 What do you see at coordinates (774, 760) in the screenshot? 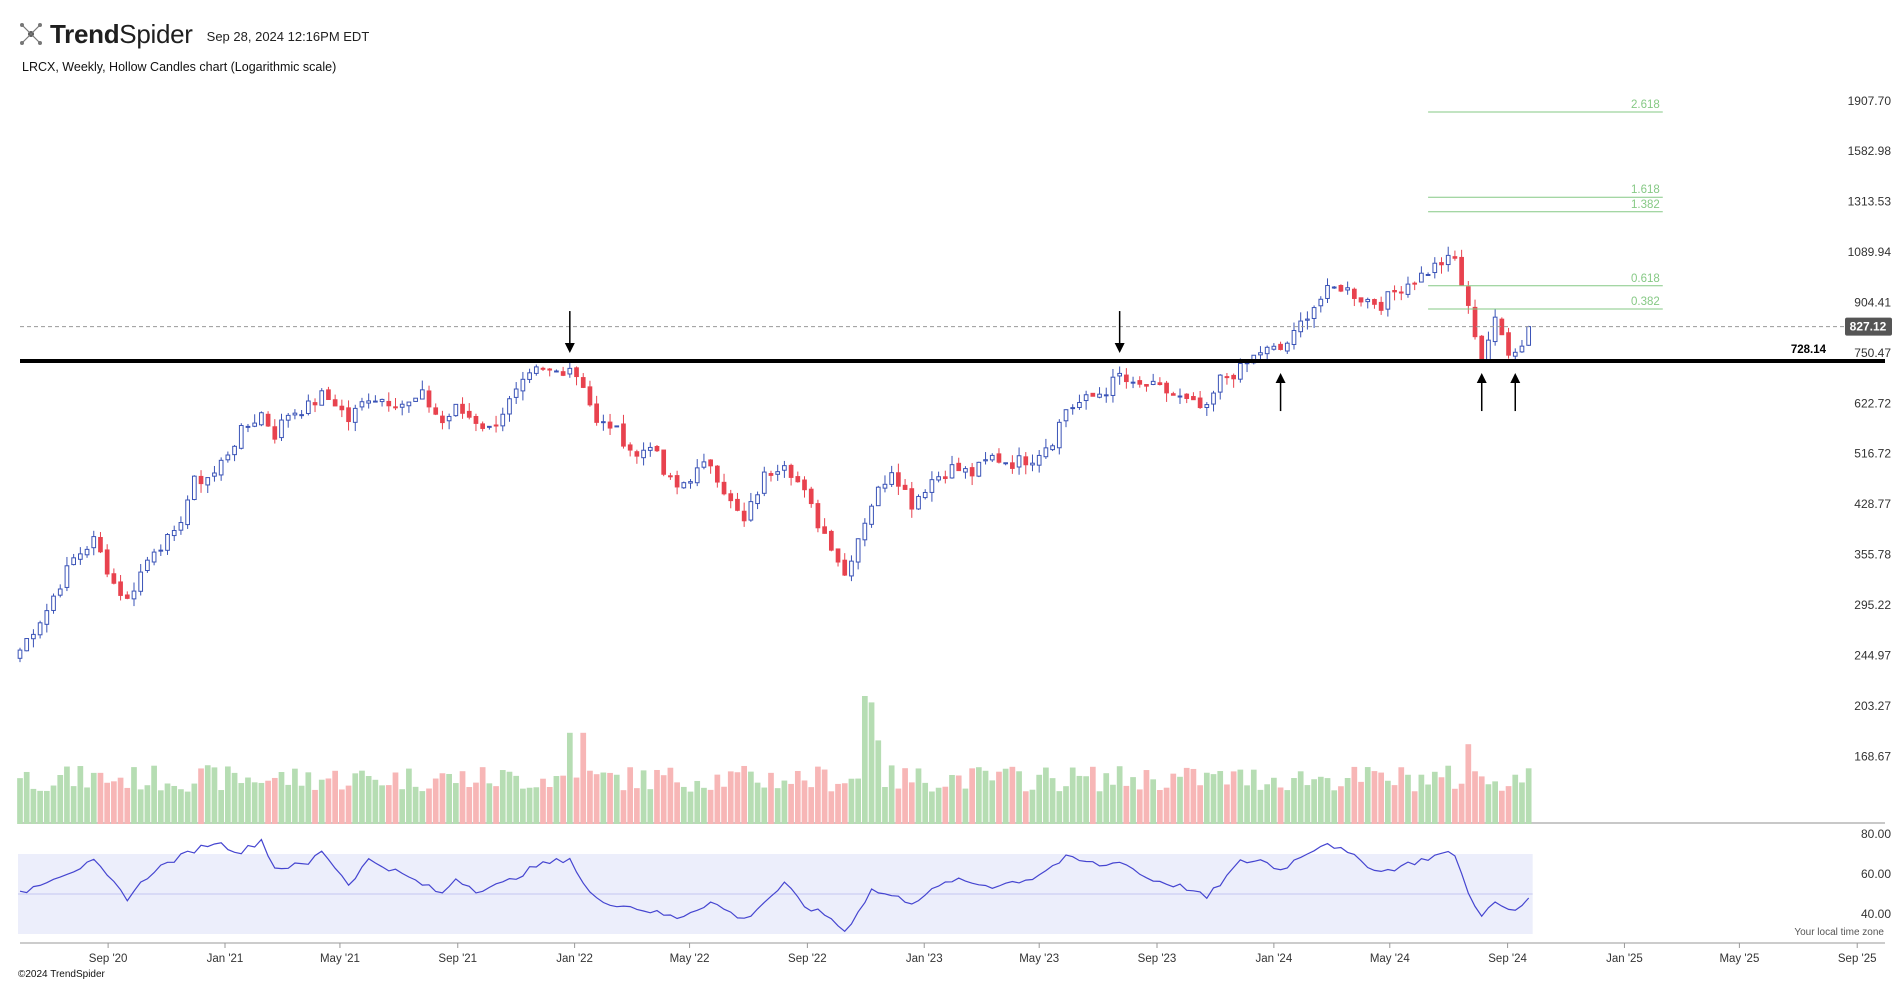
I see `volume-bars` at bounding box center [774, 760].